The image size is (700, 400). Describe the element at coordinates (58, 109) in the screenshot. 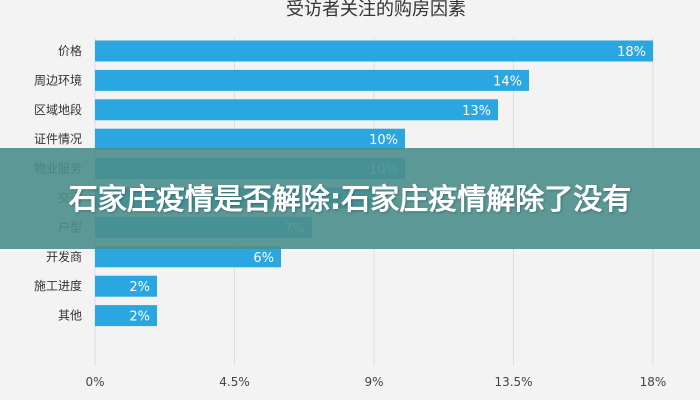

I see `category-label: 区域地段` at that location.